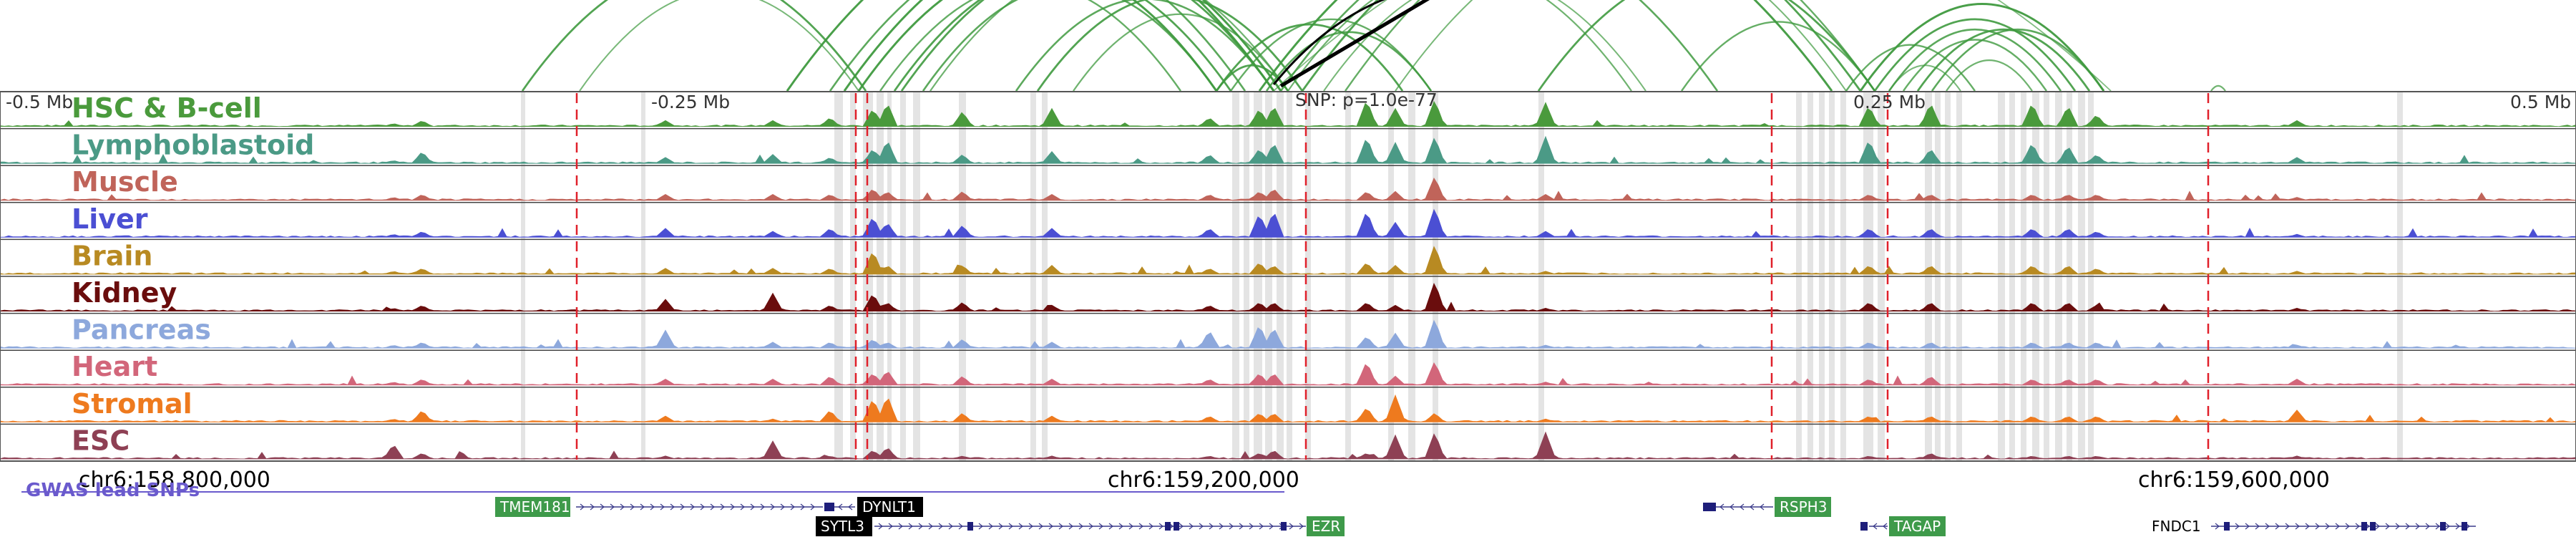  I want to click on track-label-1: Lymphoblastoid, so click(193, 145).